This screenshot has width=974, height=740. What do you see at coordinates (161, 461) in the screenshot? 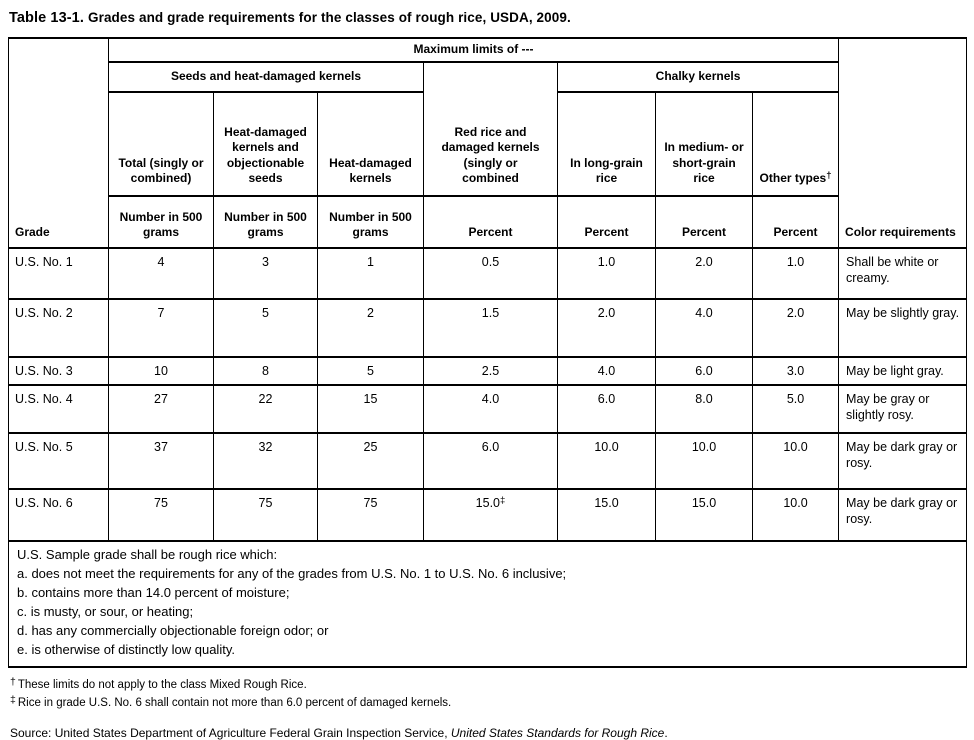
I see `total-cell: 37` at bounding box center [161, 461].